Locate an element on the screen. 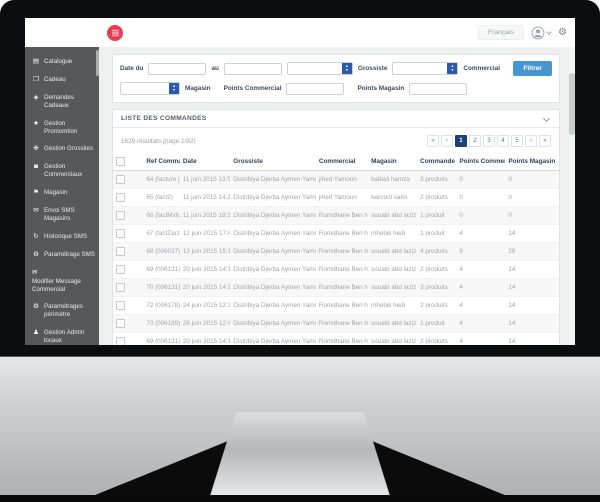  column-header-points-commercial: Points Commercial is located at coordinates (481, 162).